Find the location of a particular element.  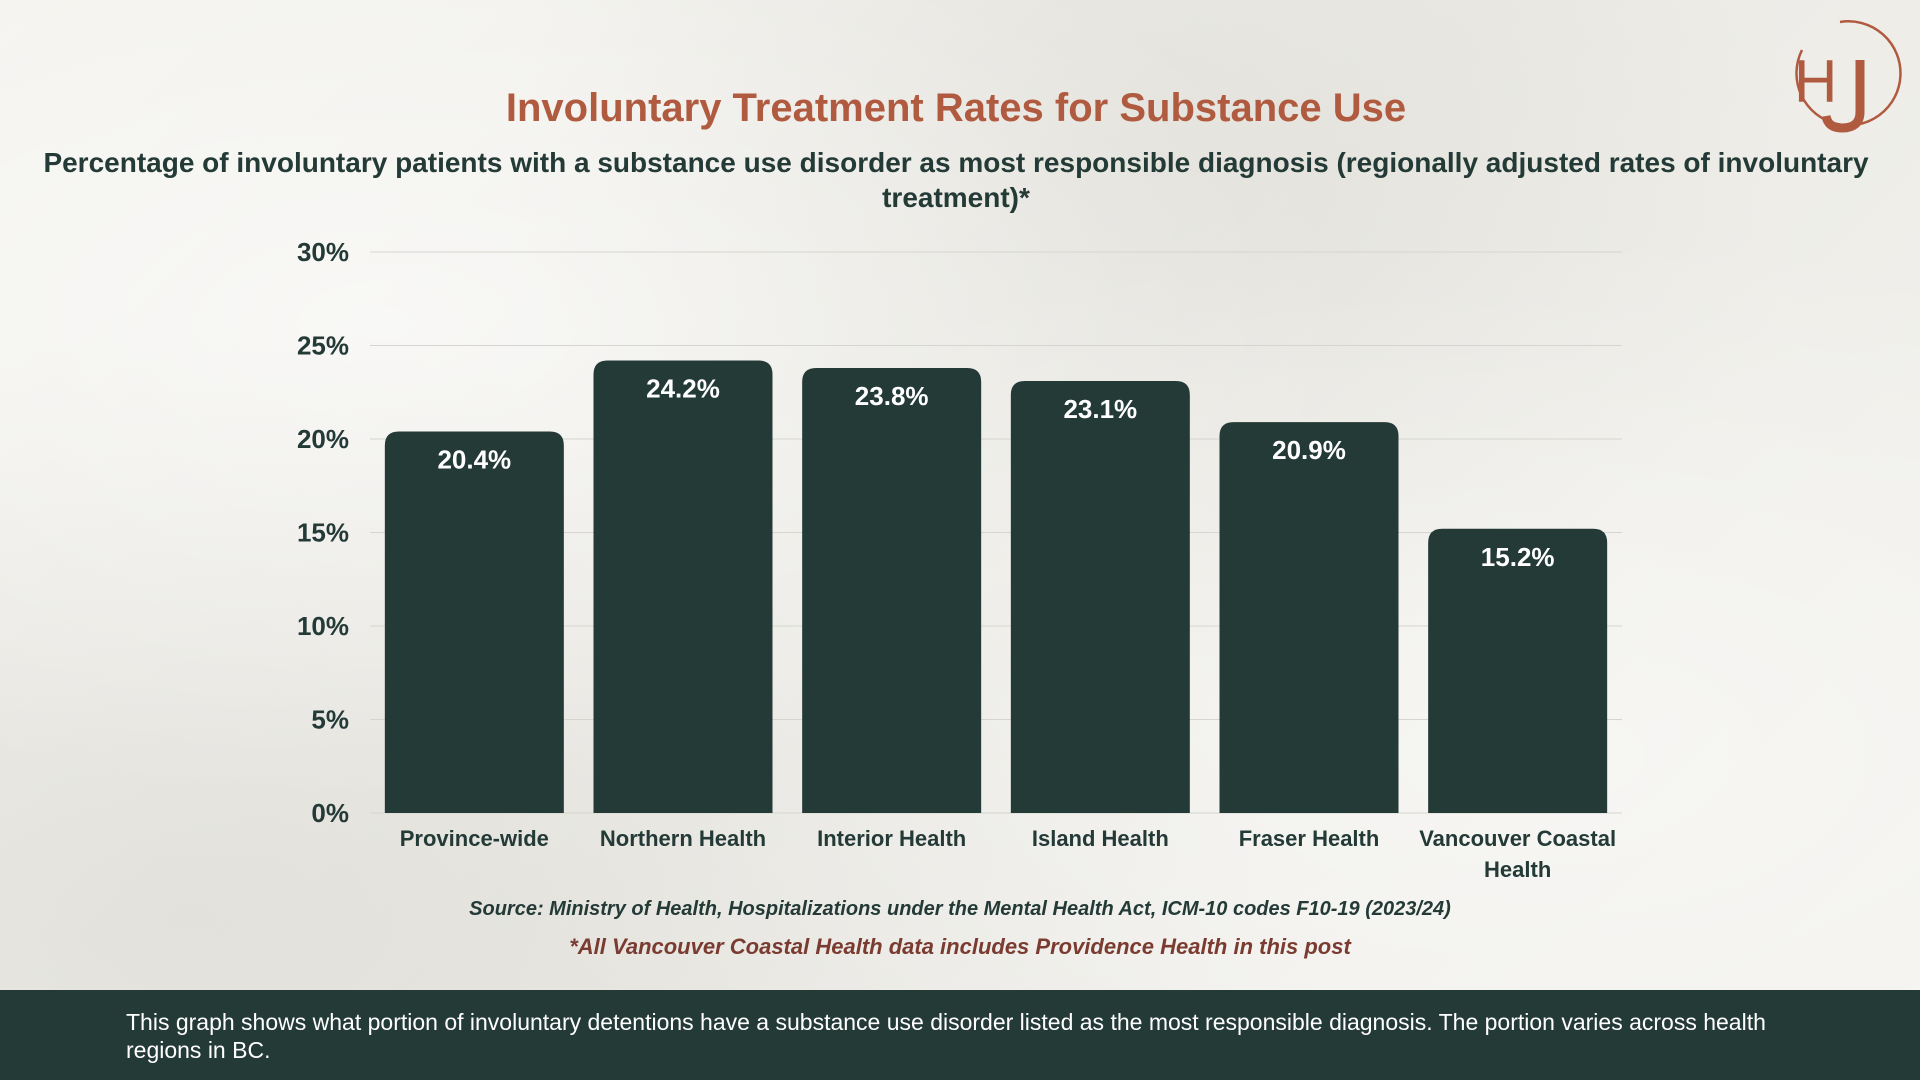

y-tick-label: 10% is located at coordinates (323, 626).